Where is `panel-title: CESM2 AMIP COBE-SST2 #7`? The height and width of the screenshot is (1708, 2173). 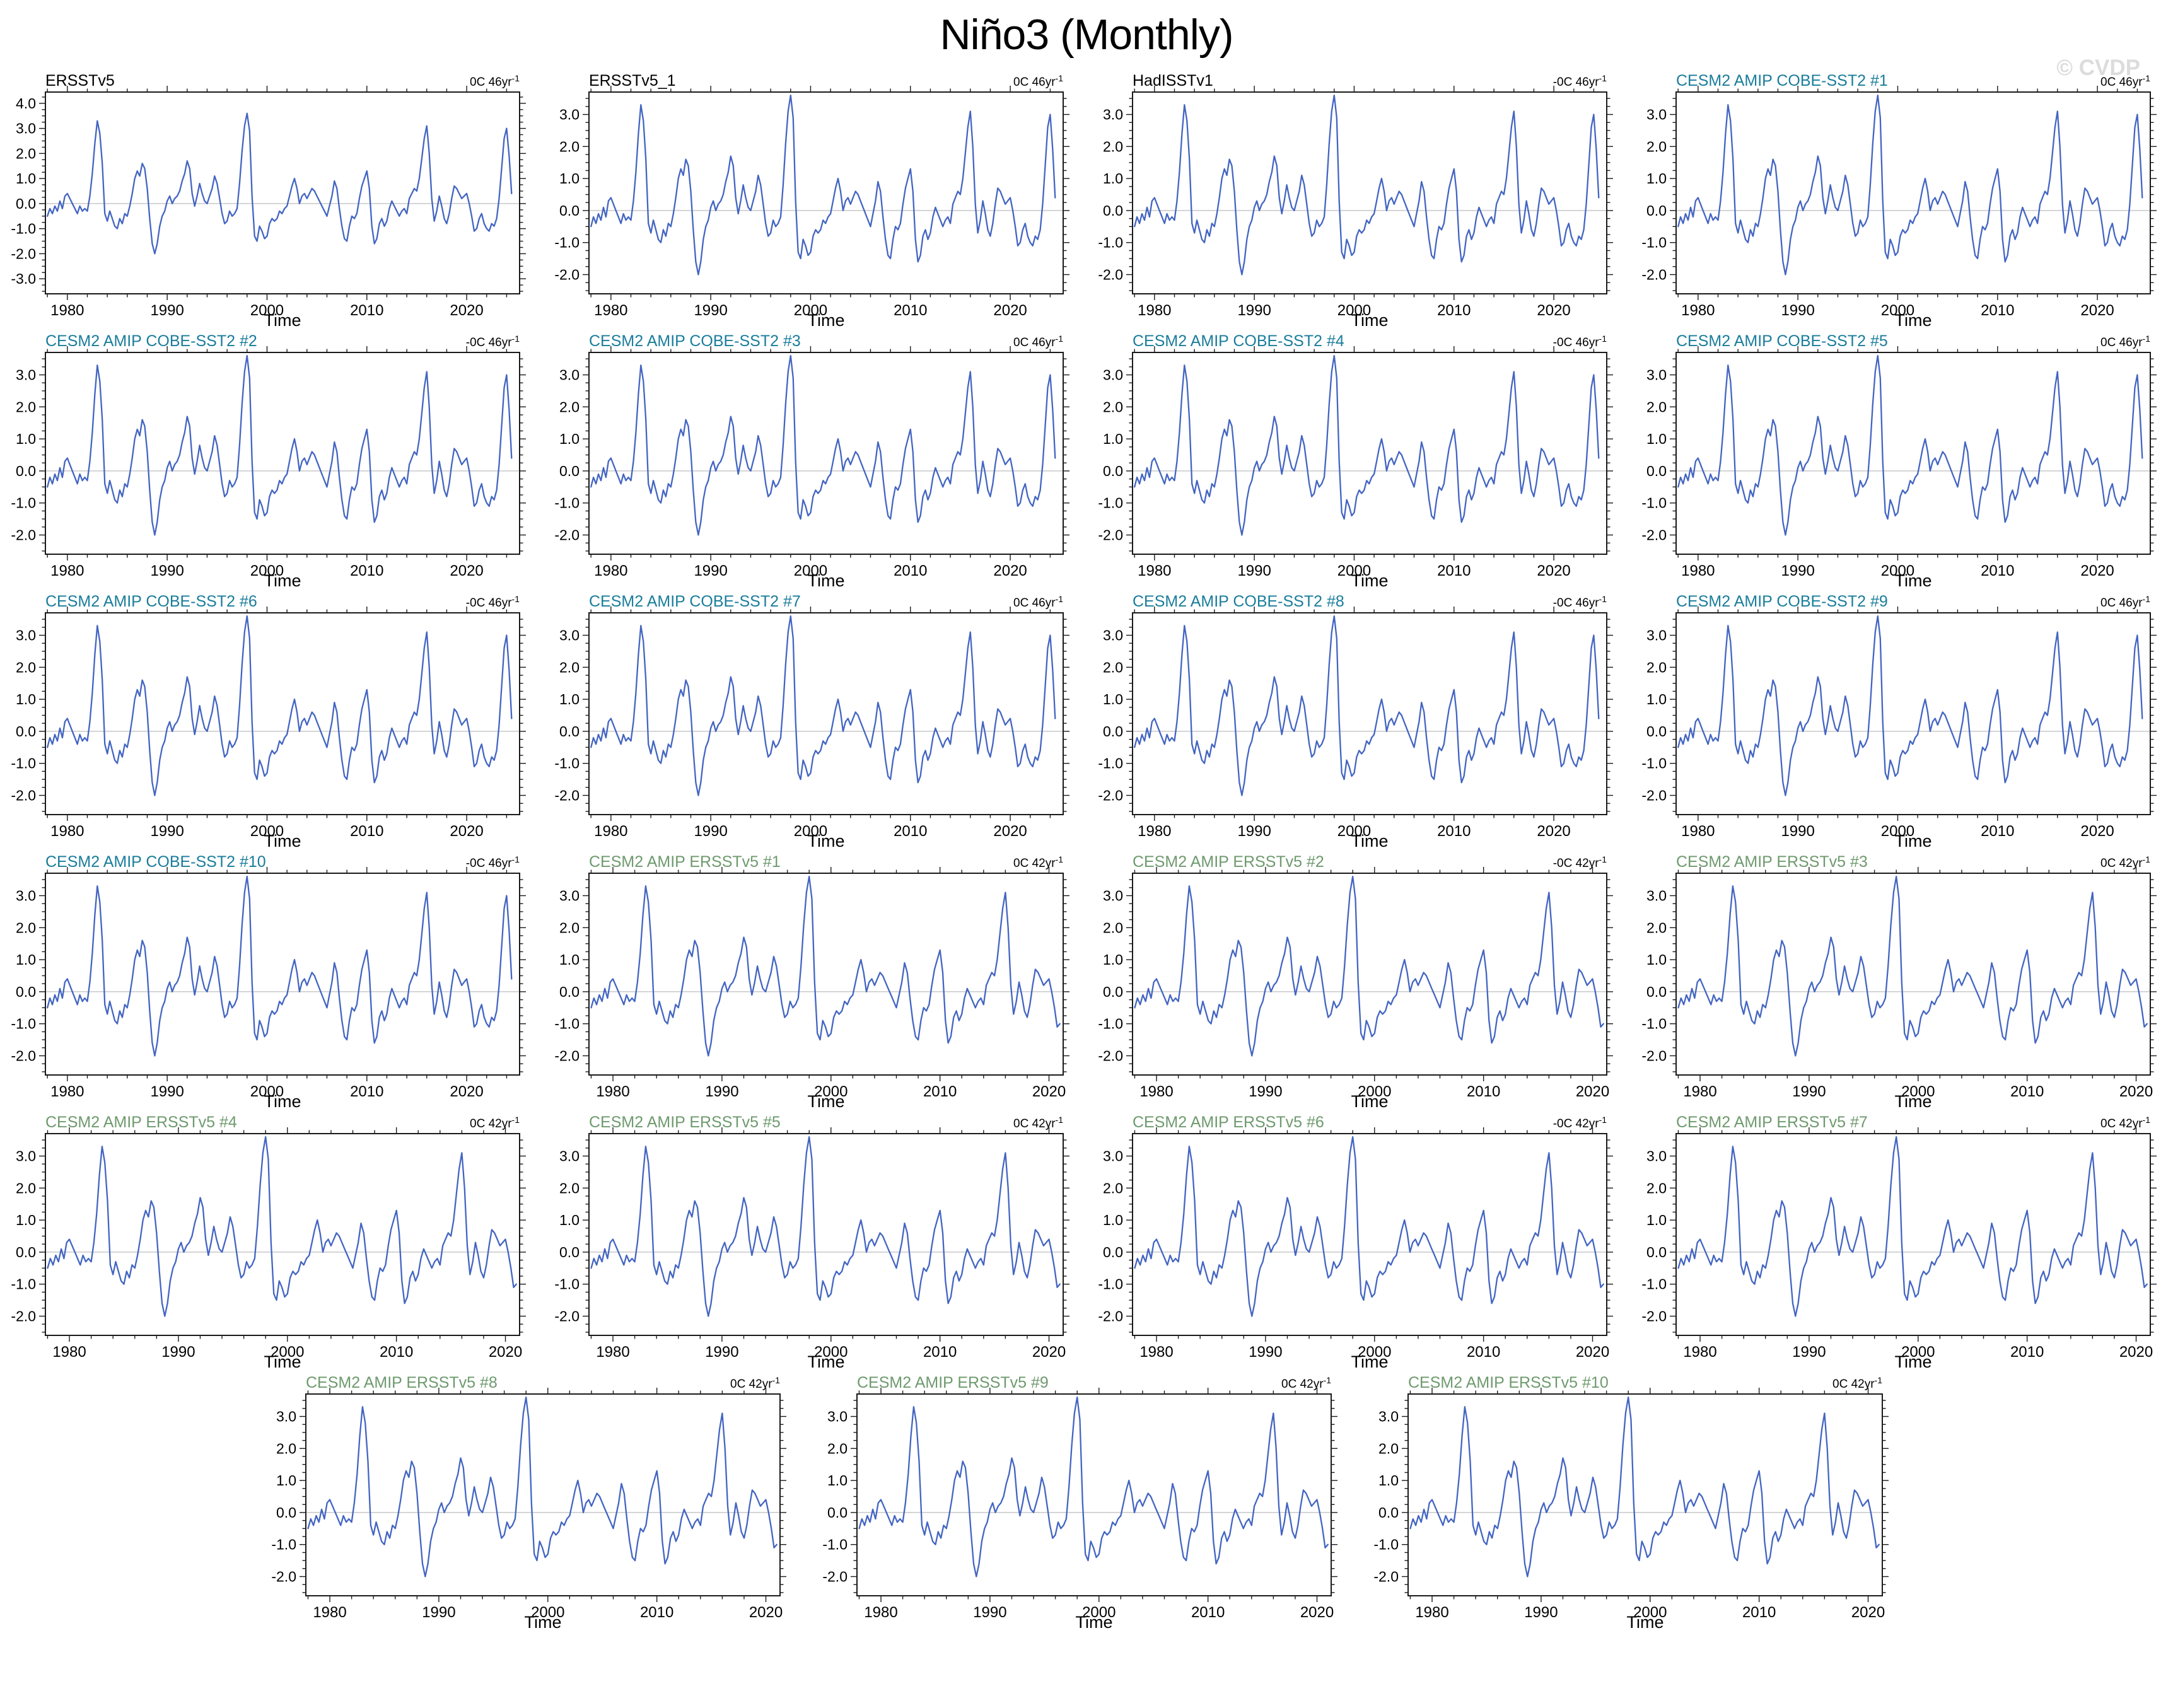 panel-title: CESM2 AMIP COBE-SST2 #7 is located at coordinates (695, 601).